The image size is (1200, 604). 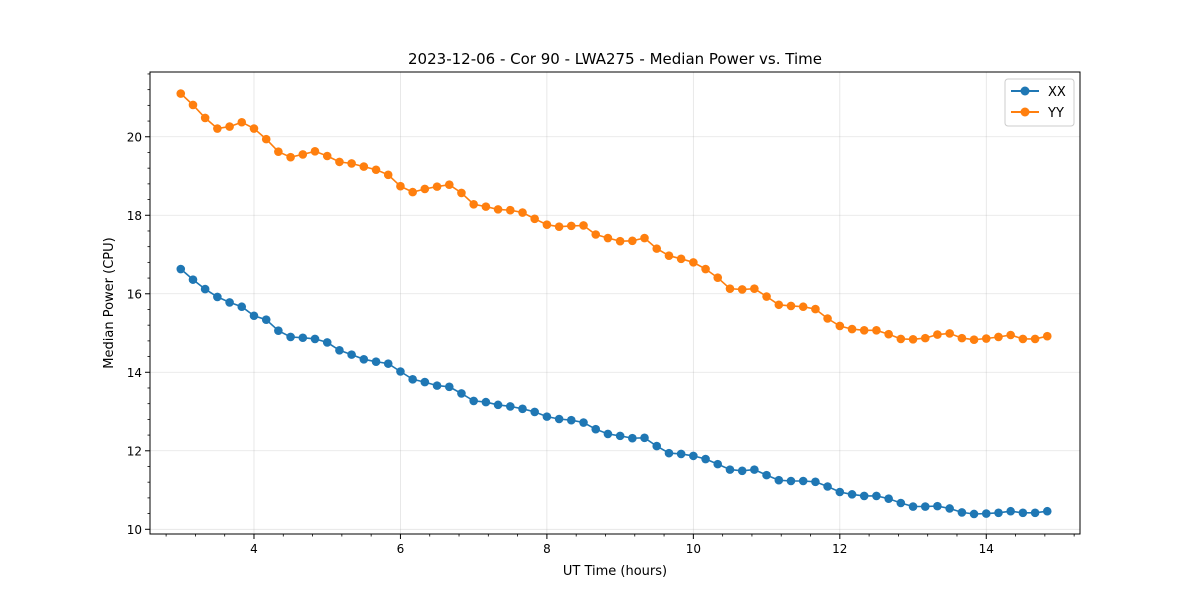 I want to click on x-tick-label: 8, so click(x=547, y=549).